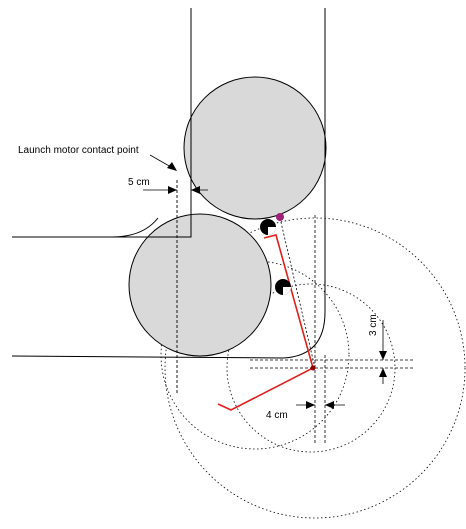  Describe the element at coordinates (172, 166) in the screenshot. I see `motor-contact-arrowhead` at that location.